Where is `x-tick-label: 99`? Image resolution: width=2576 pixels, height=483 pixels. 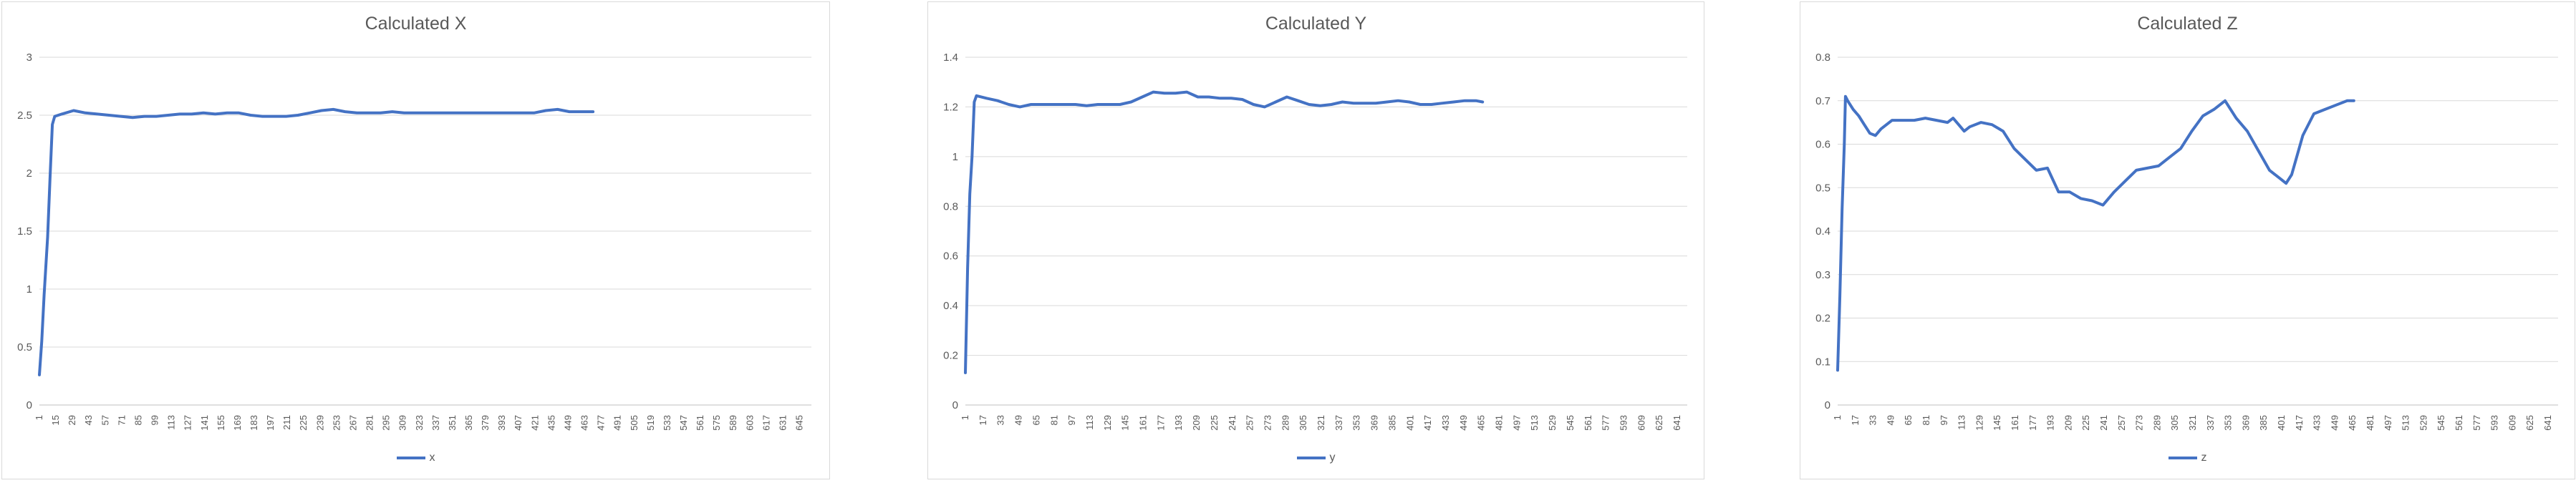 x-tick-label: 99 is located at coordinates (155, 420).